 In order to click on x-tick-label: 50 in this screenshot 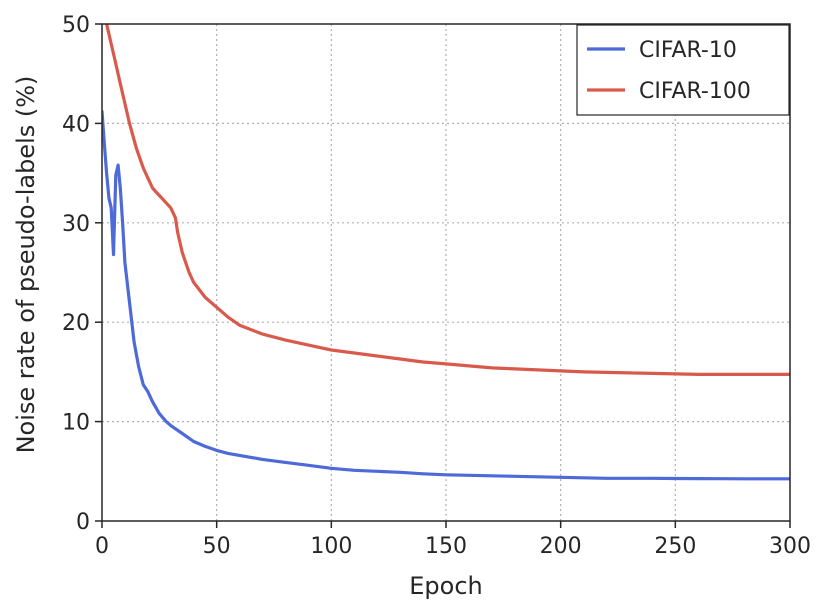, I will do `click(217, 546)`.